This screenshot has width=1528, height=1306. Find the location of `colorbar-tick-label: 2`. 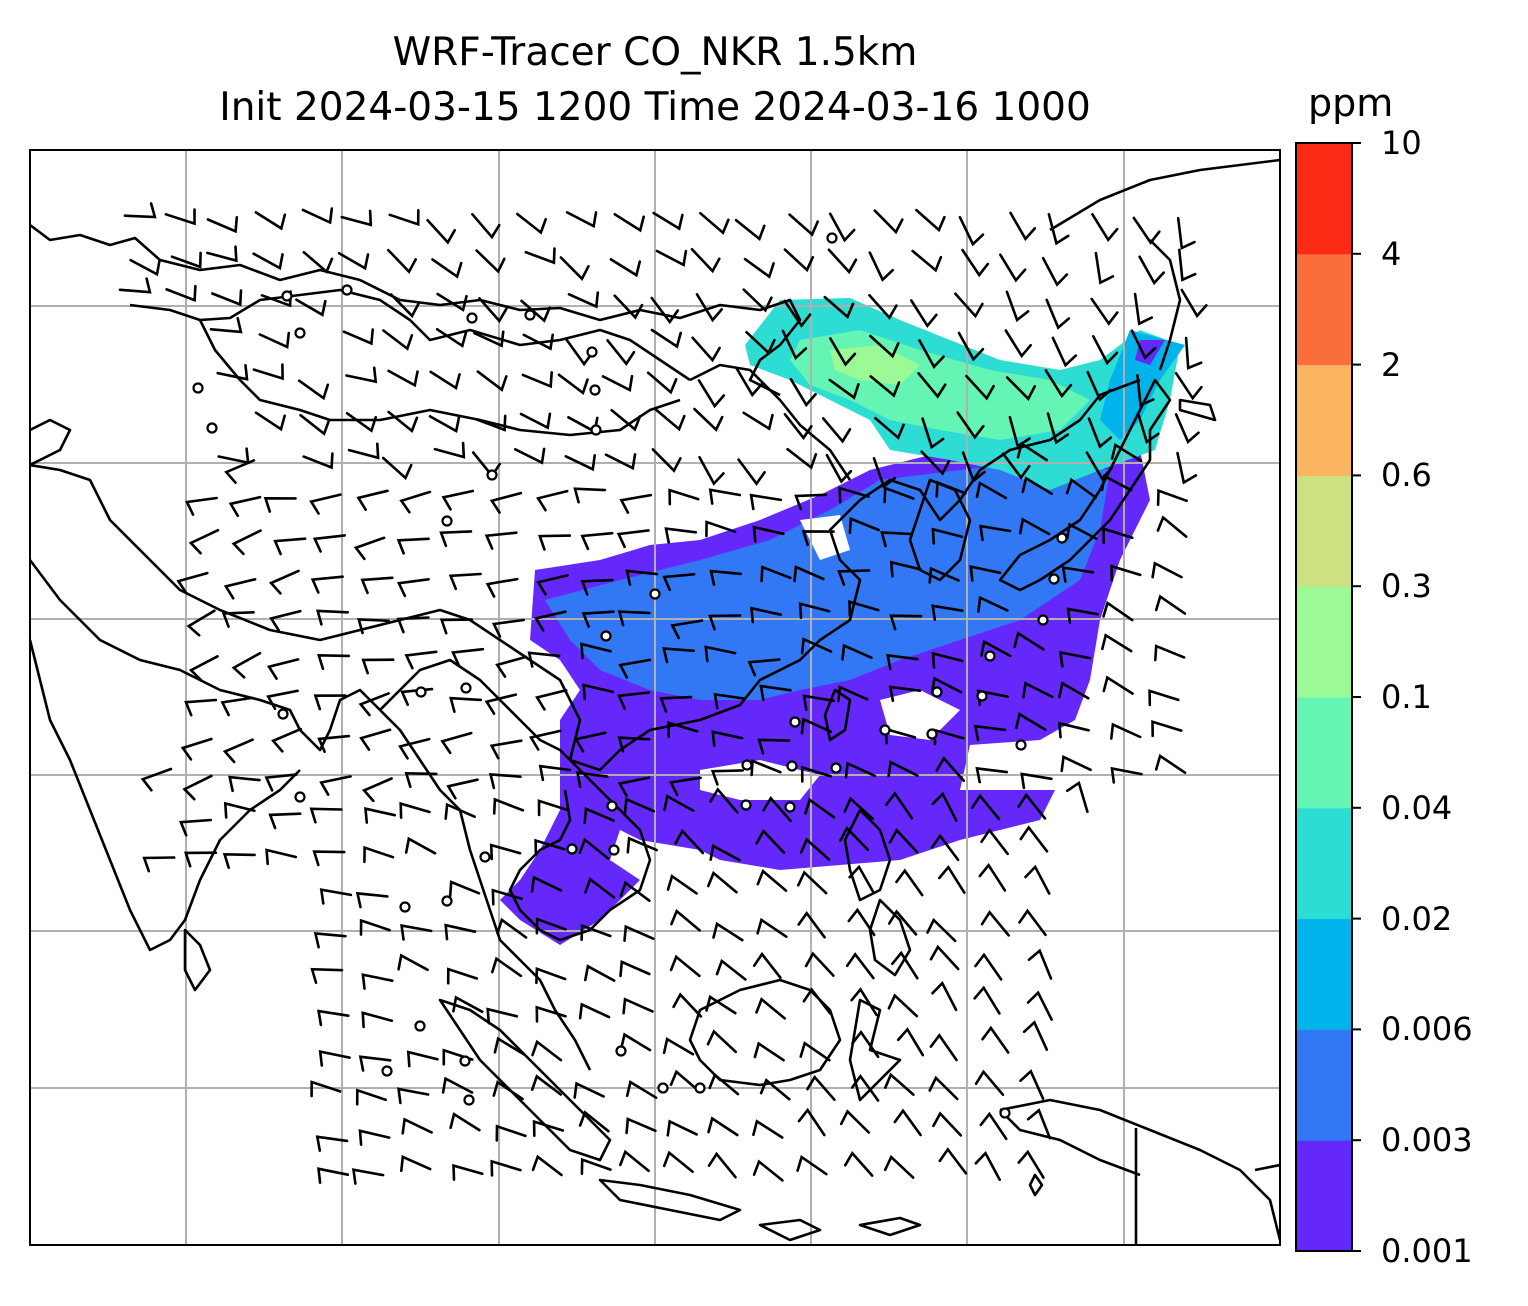

colorbar-tick-label: 2 is located at coordinates (1391, 364).